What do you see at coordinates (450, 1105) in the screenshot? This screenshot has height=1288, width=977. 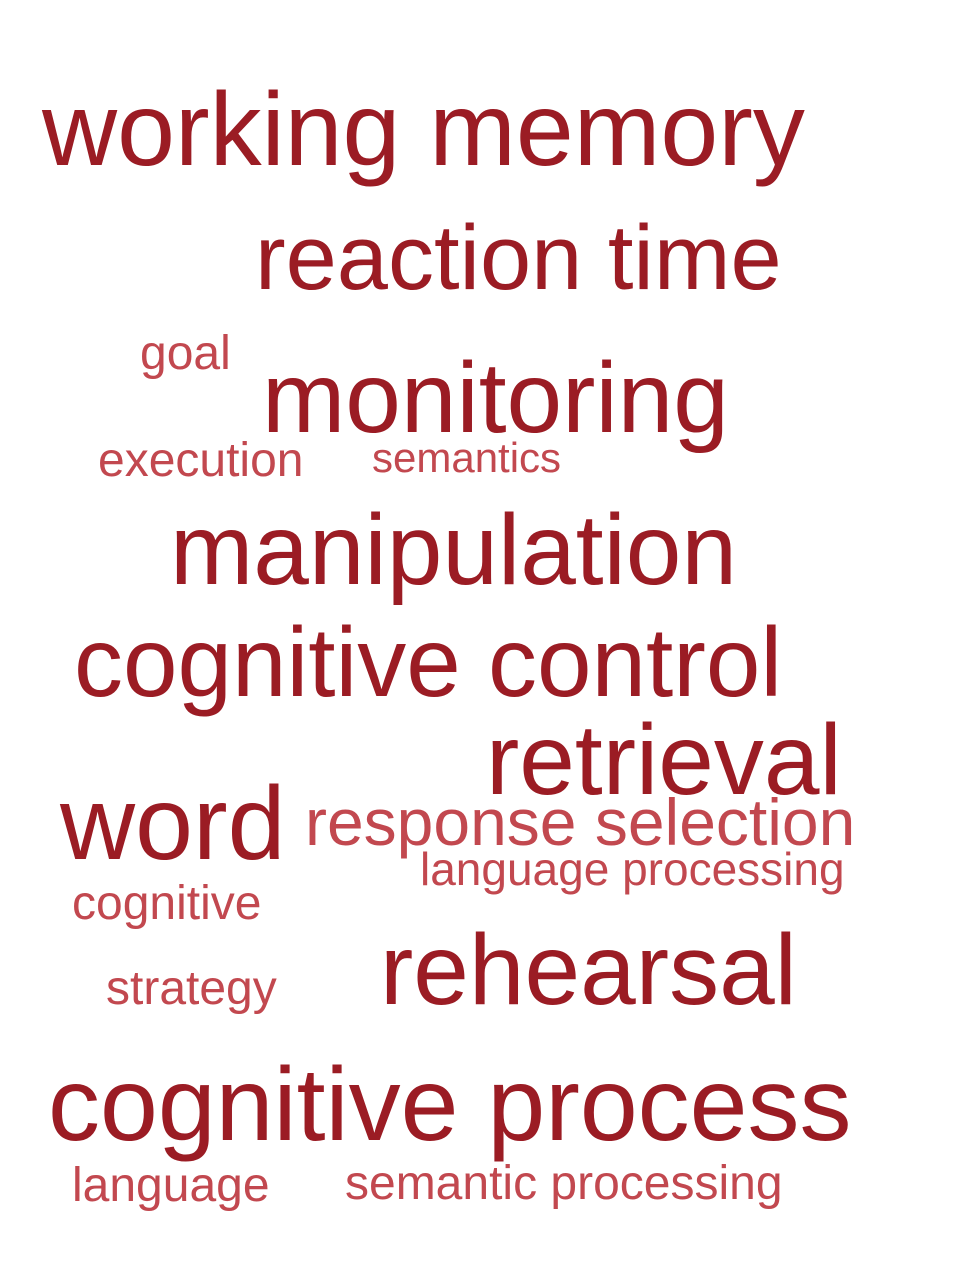 I see `term-cognitive-process: cognitive process` at bounding box center [450, 1105].